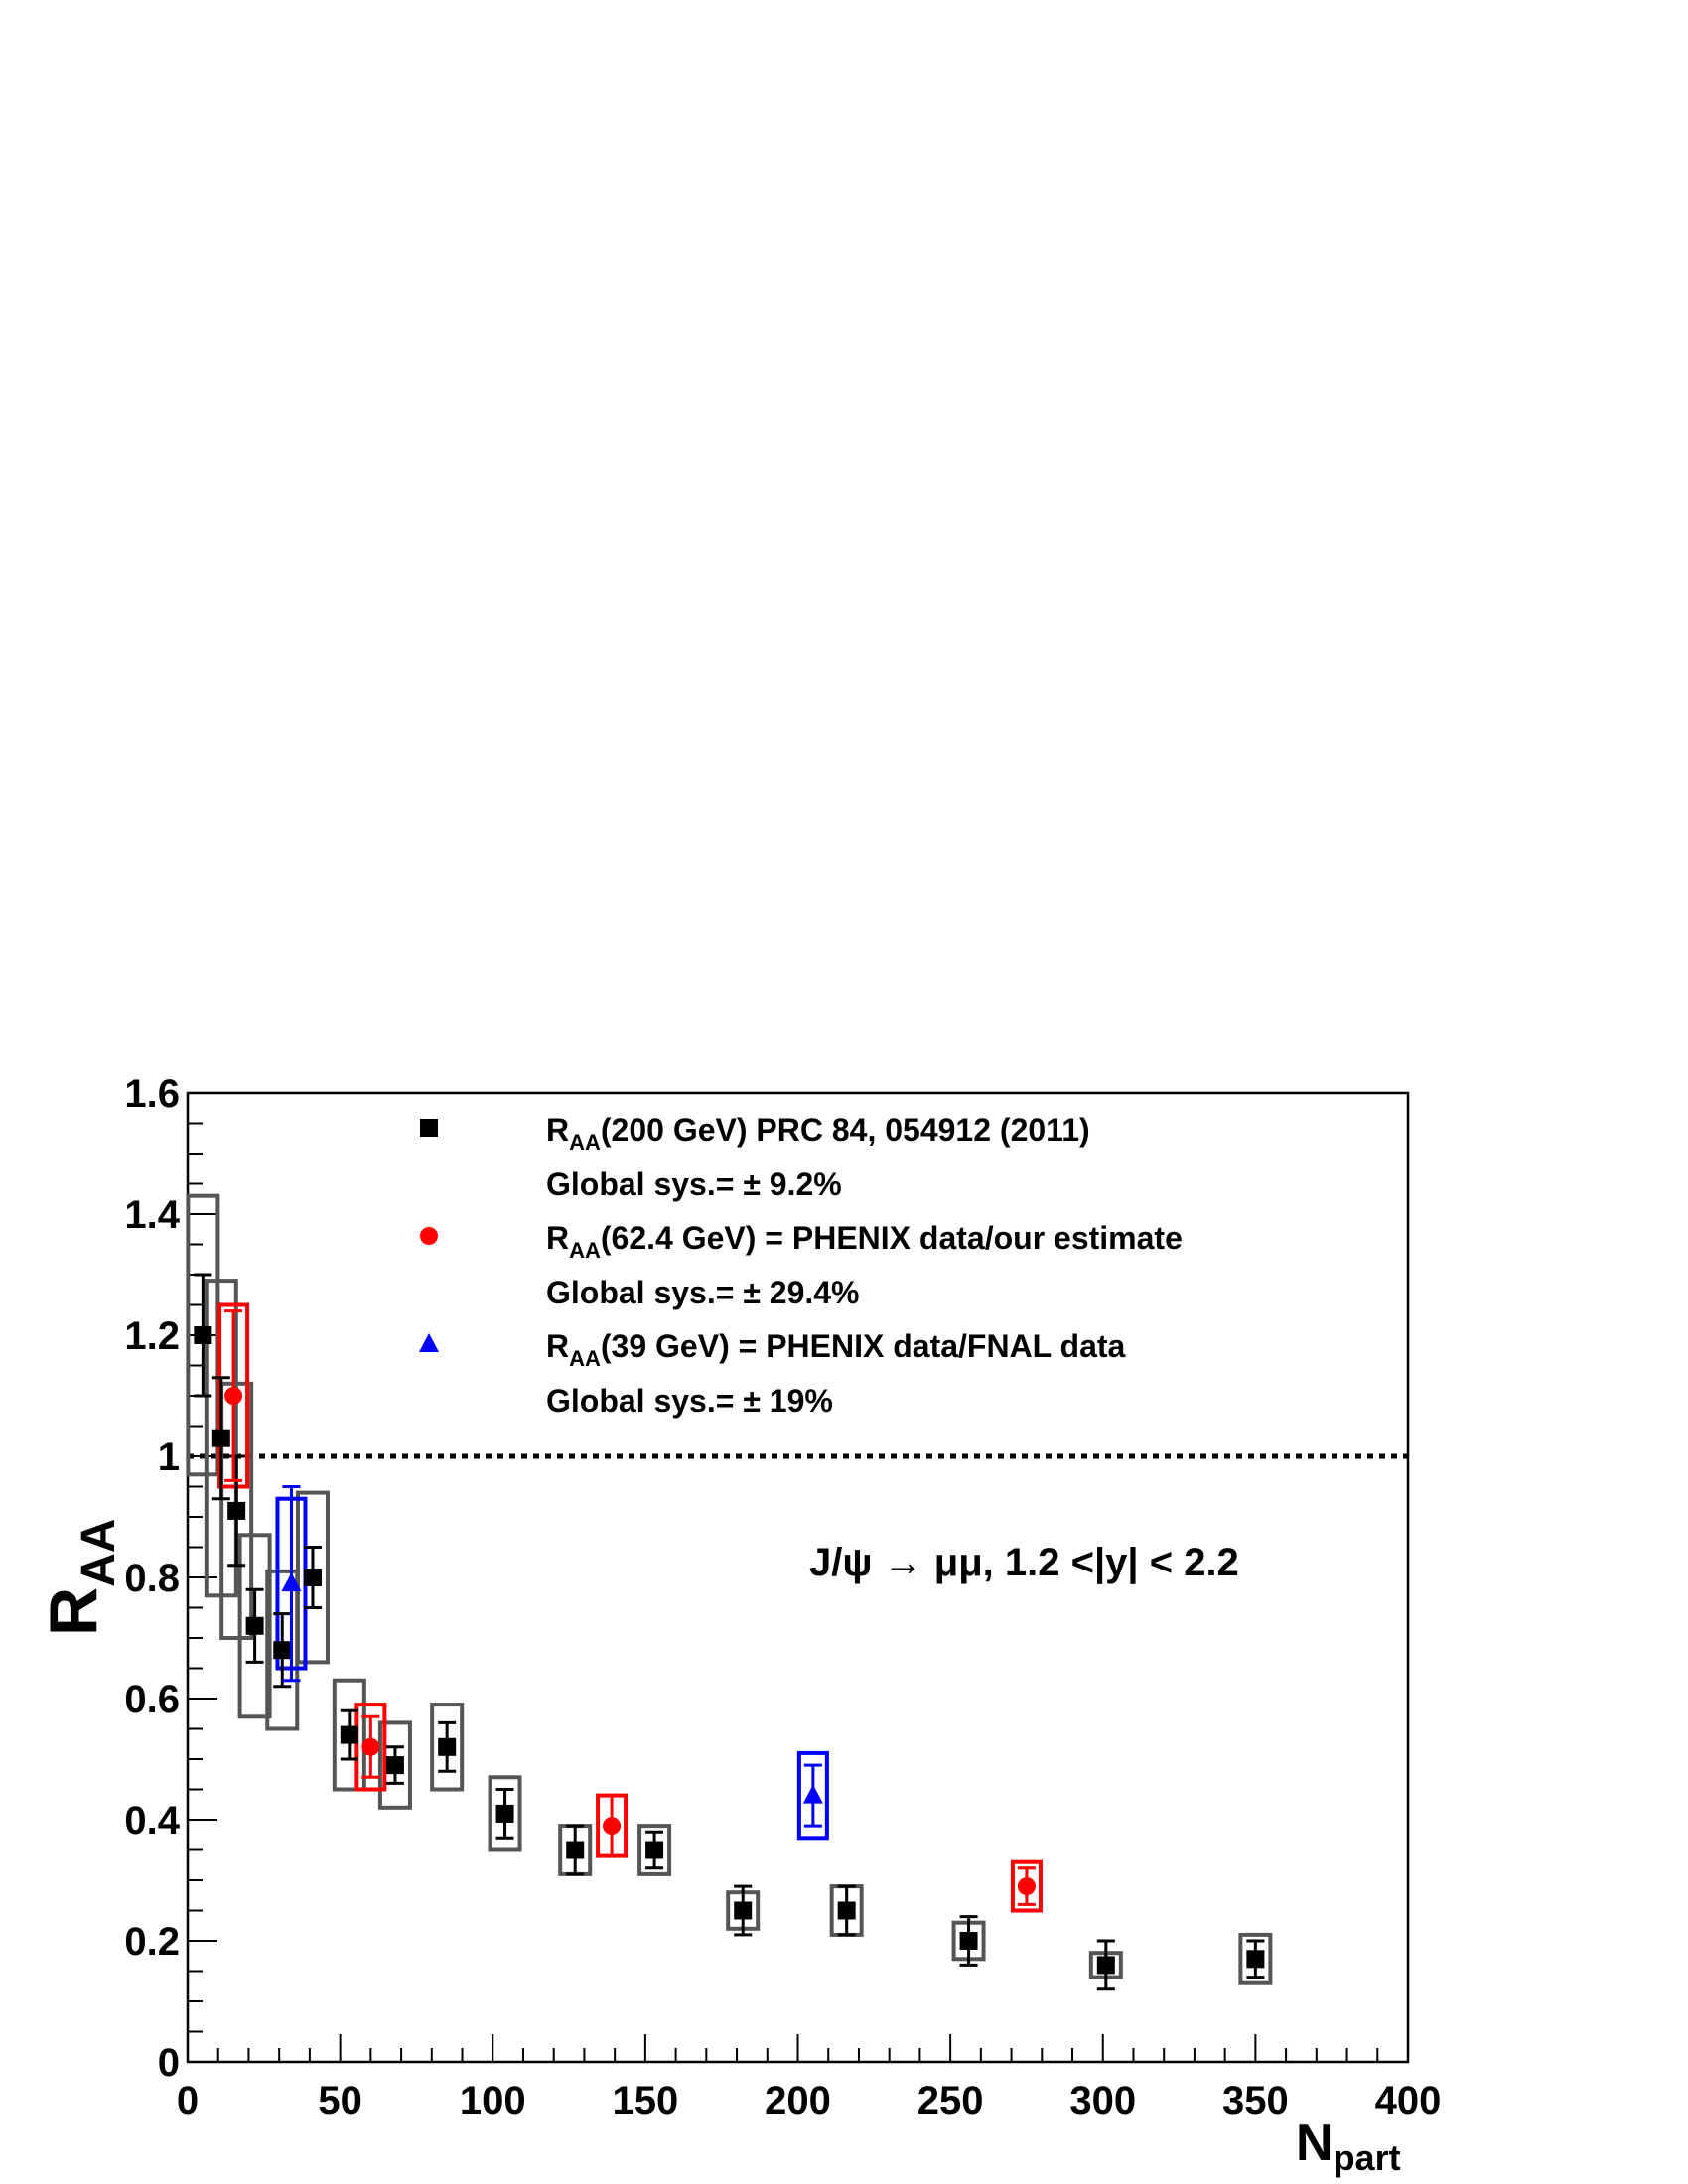  I want to click on x-tick-label: 300, so click(1102, 2100).